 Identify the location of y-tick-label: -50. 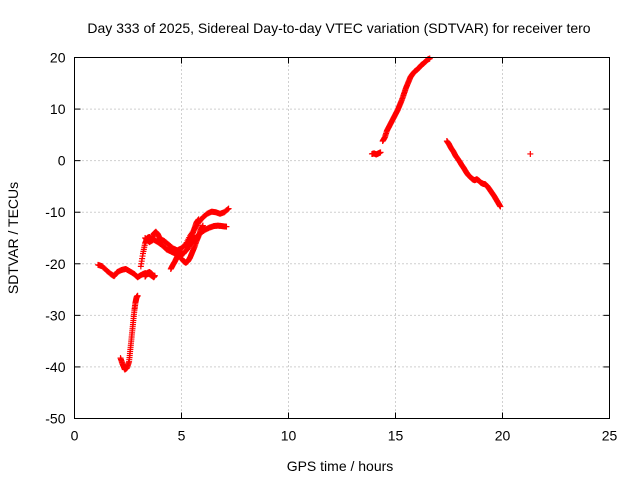
(55, 419).